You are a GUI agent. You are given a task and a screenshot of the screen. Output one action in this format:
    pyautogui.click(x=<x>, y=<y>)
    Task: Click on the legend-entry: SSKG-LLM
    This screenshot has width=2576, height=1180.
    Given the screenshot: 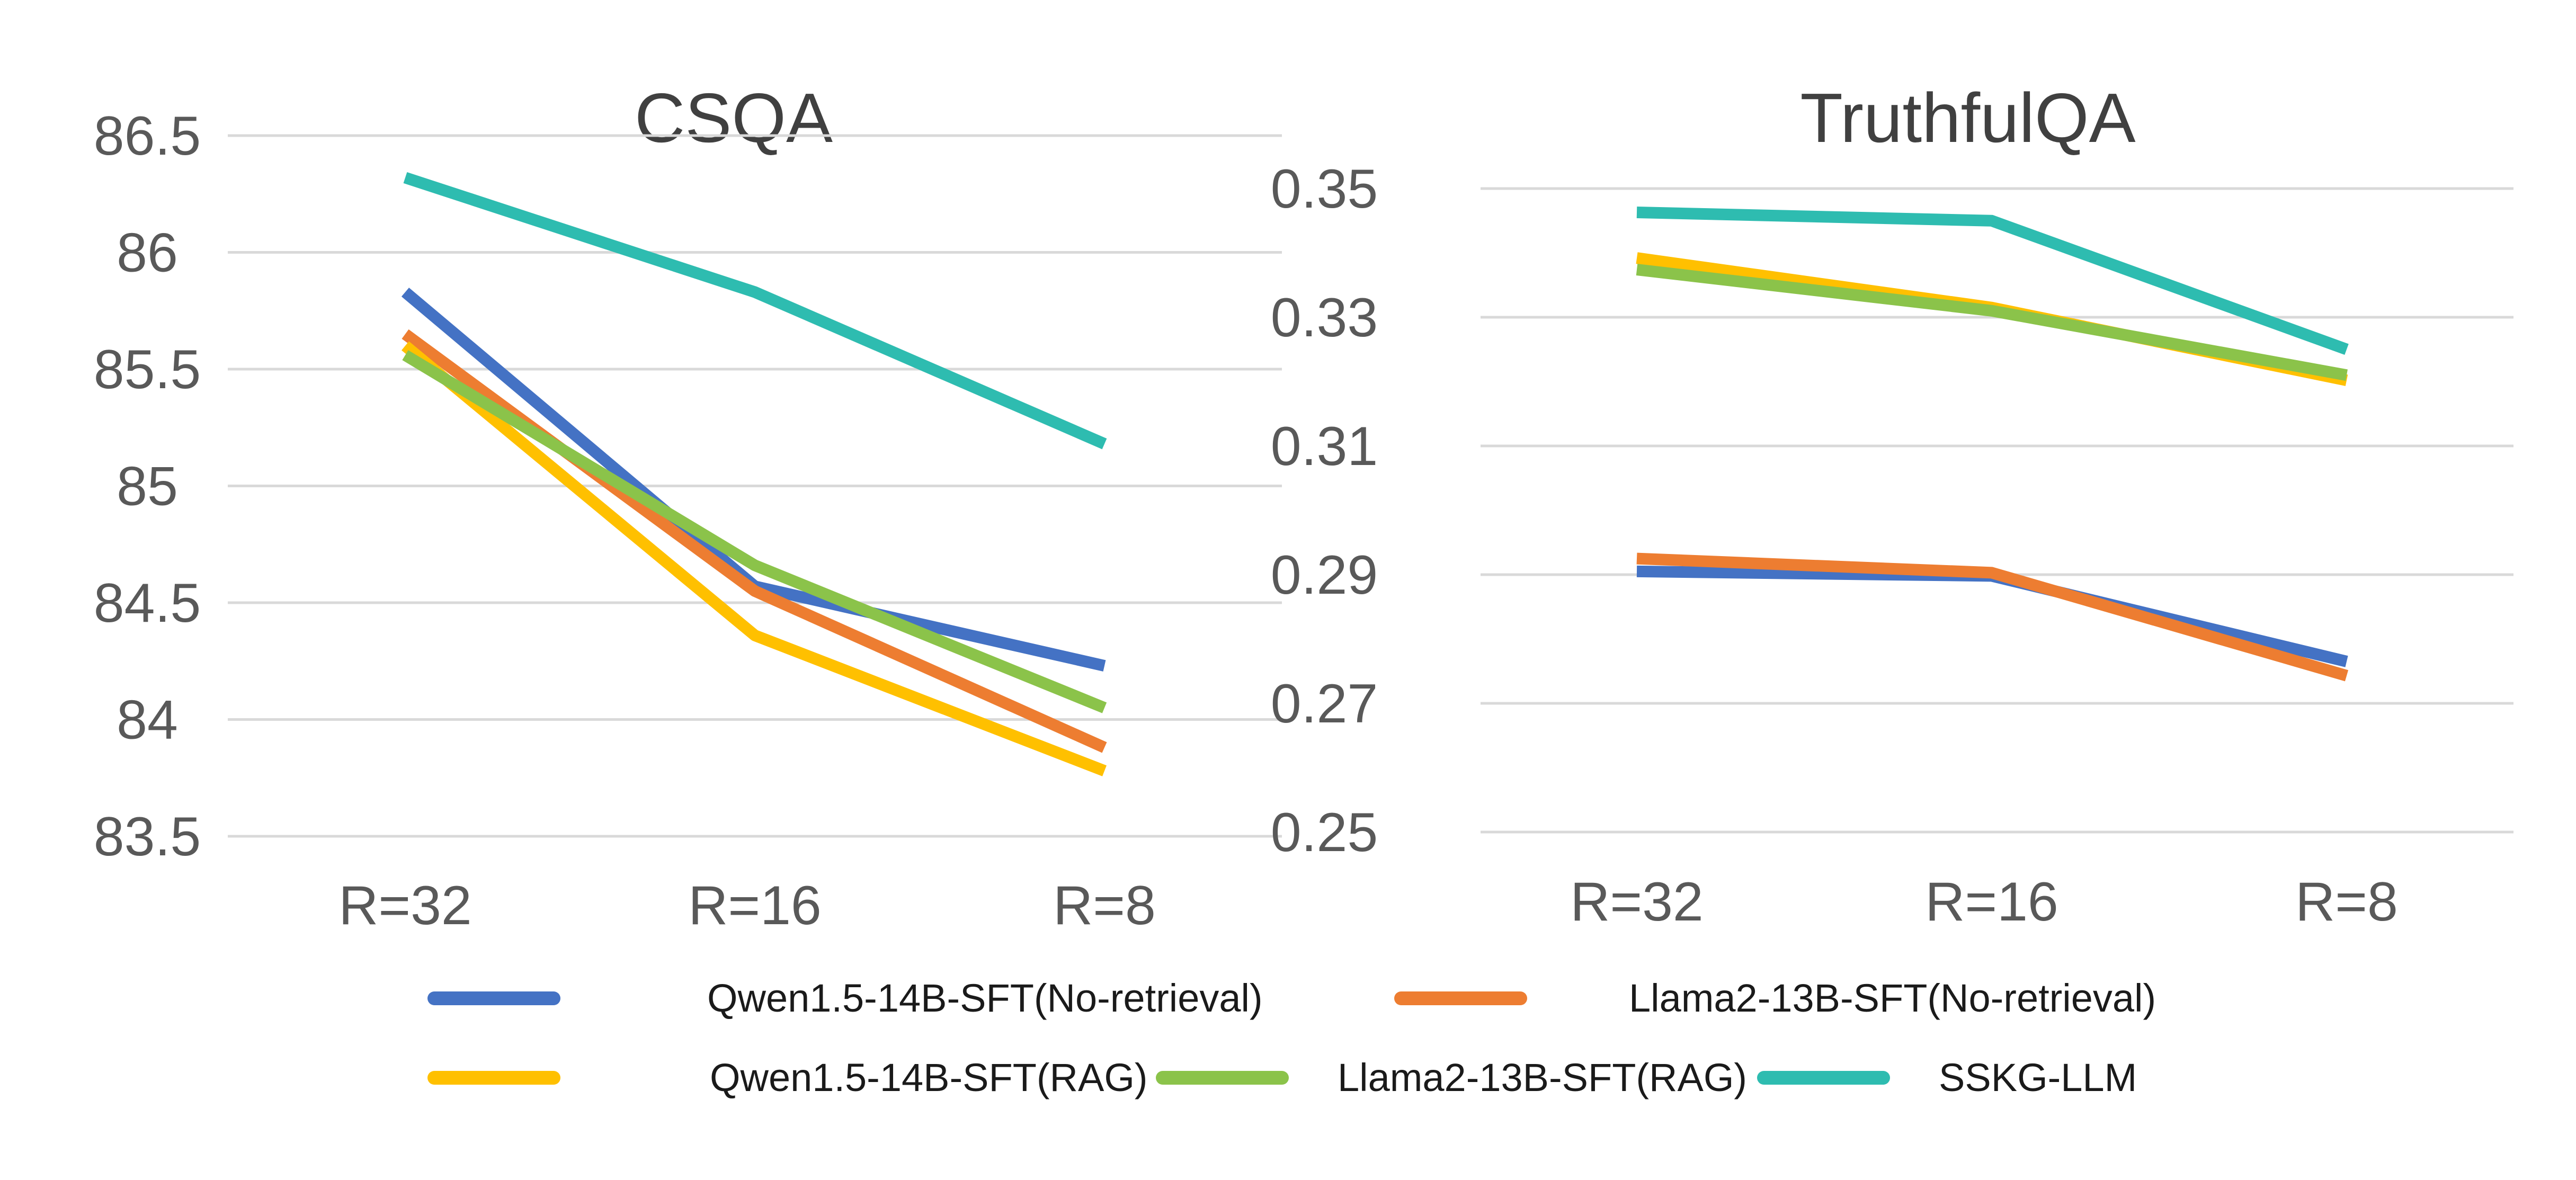 What is the action you would take?
    pyautogui.click(x=1947, y=1077)
    